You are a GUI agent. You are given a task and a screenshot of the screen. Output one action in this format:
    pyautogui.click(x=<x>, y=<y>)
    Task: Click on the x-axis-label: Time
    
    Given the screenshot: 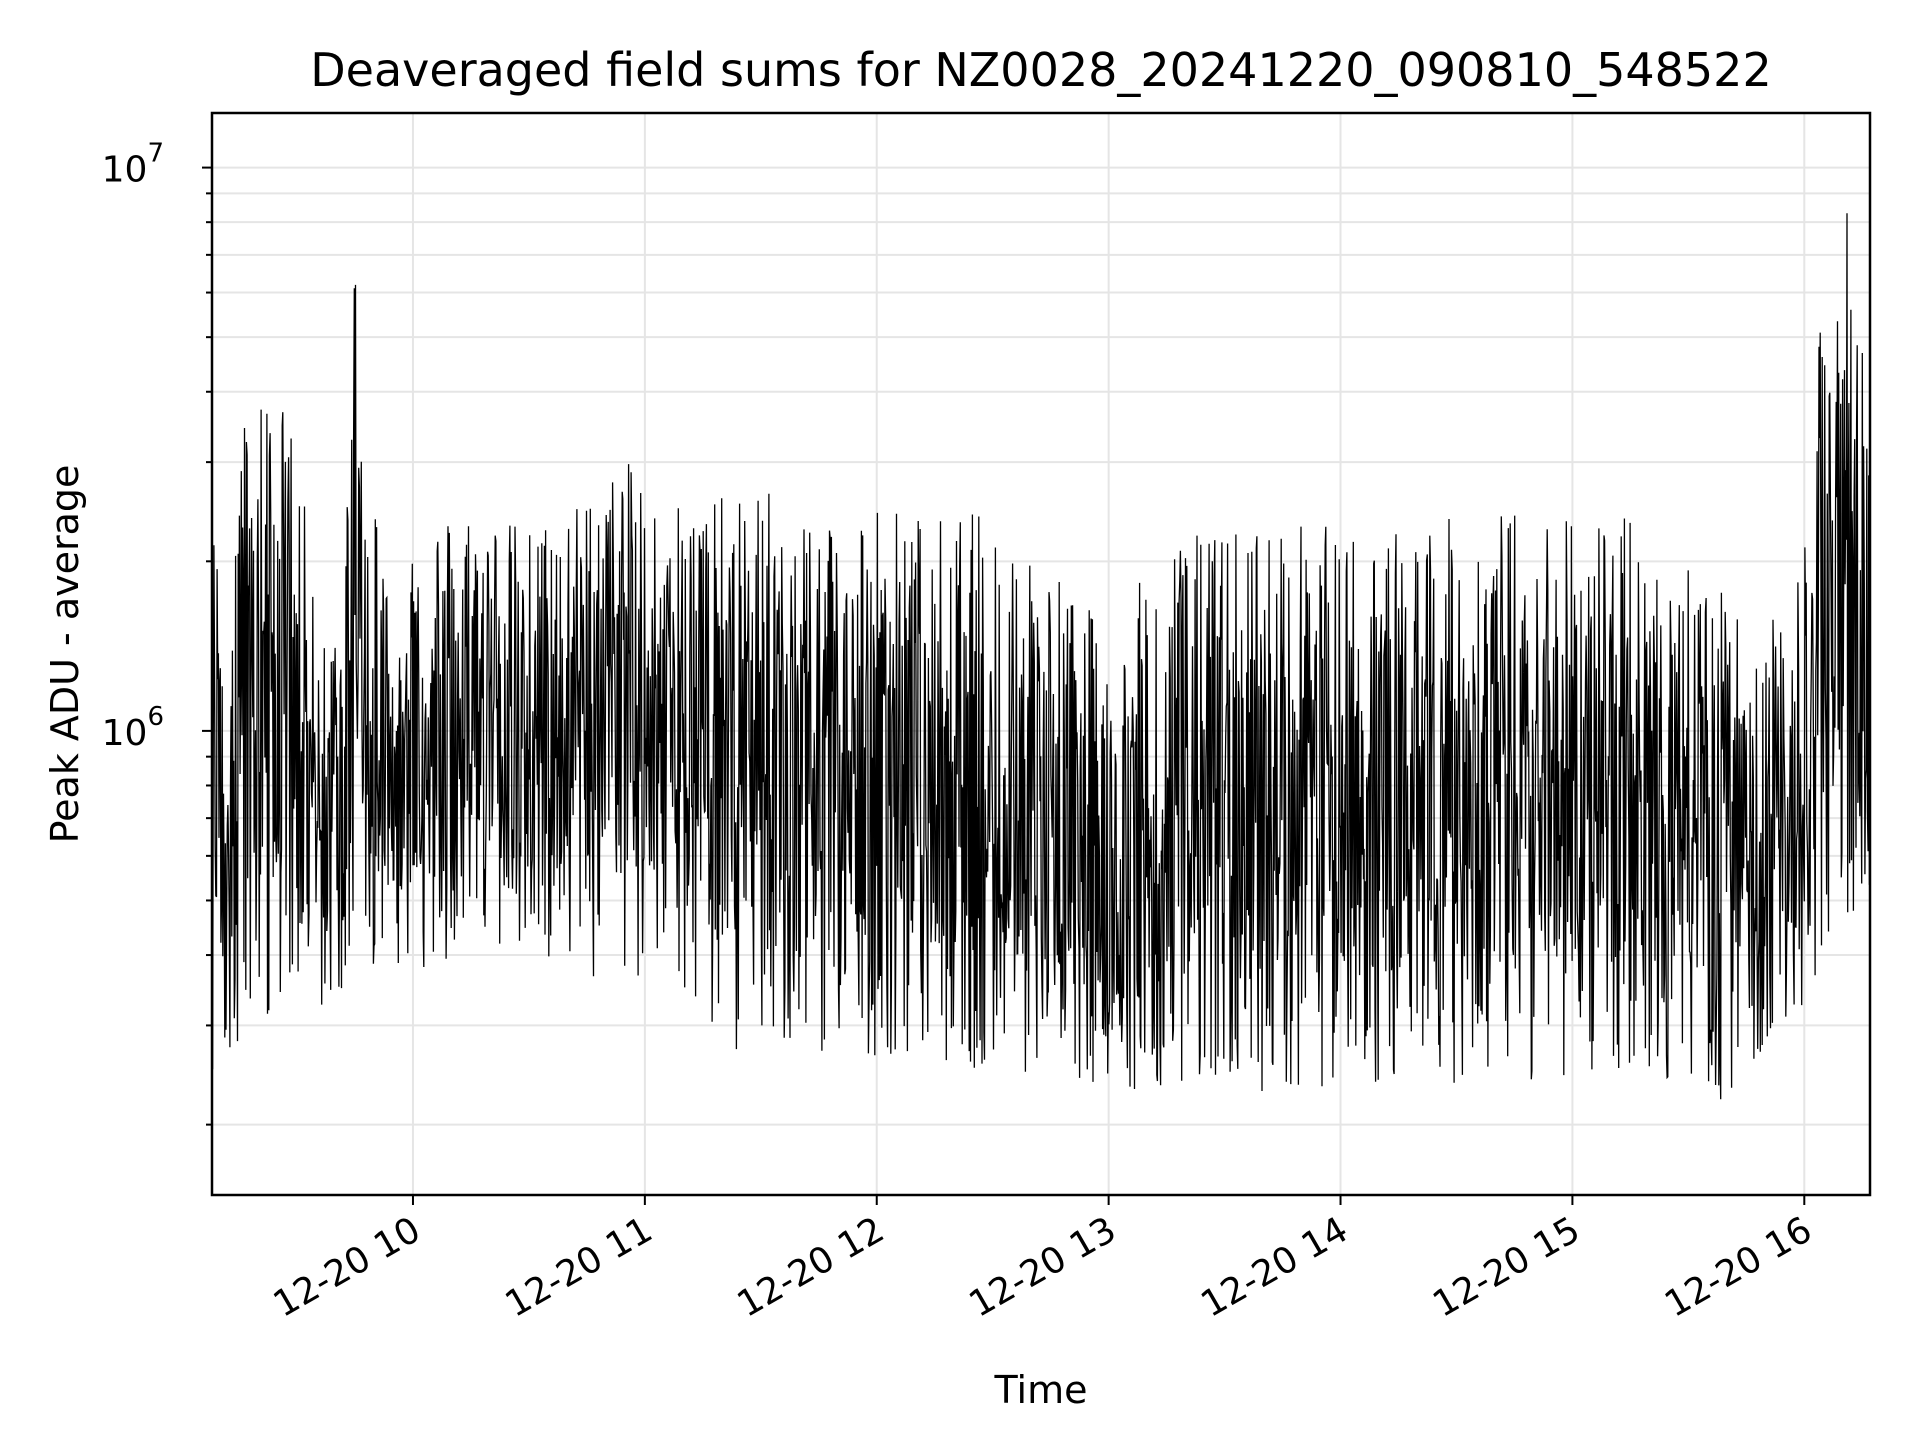 What is the action you would take?
    pyautogui.click(x=1041, y=1390)
    